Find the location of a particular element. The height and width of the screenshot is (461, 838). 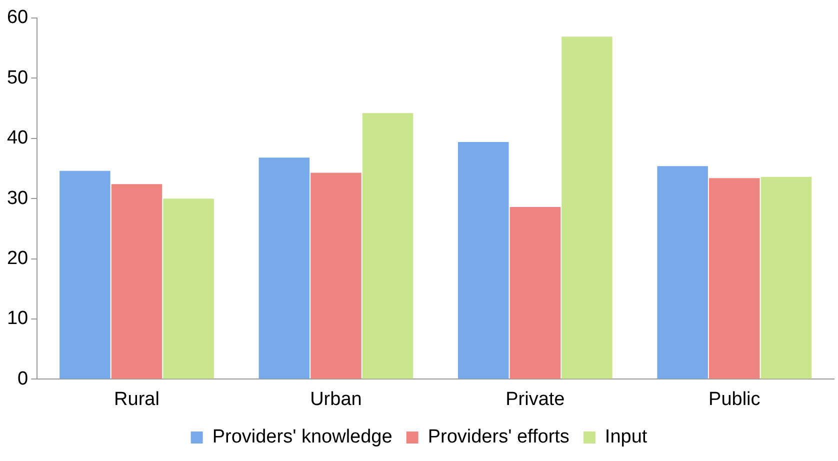

y-tick-label: 20 is located at coordinates (17, 259).